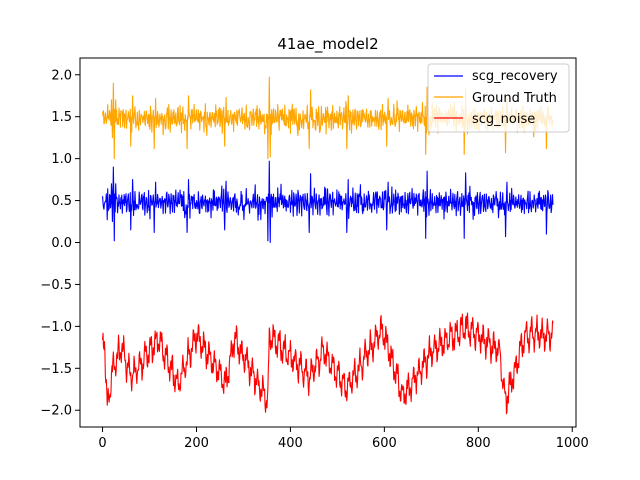  What do you see at coordinates (56, 369) in the screenshot?
I see `y-tick-label: −1.5` at bounding box center [56, 369].